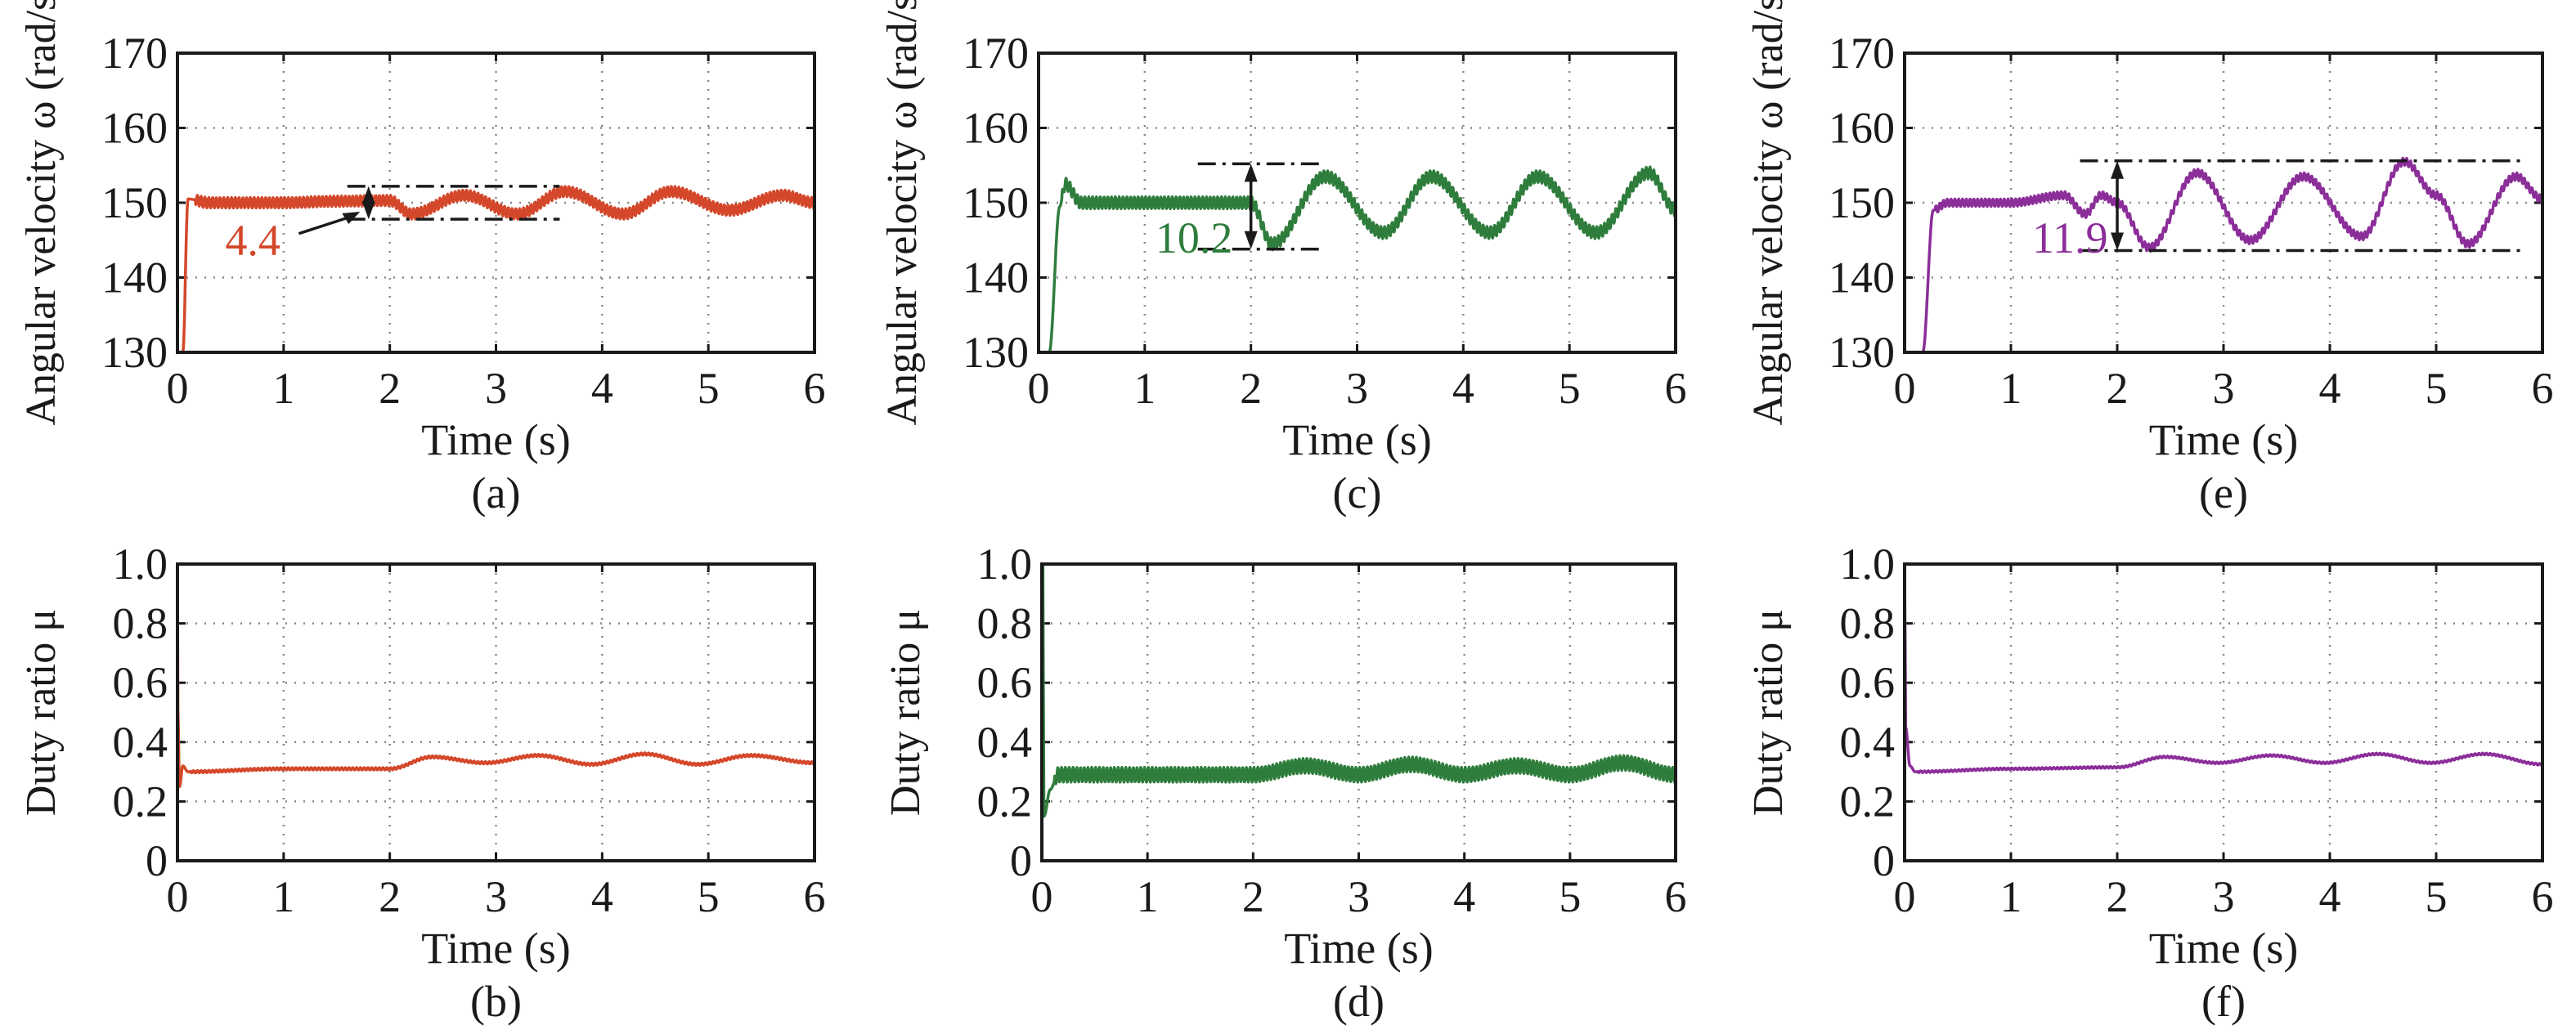 Image resolution: width=2576 pixels, height=1030 pixels. What do you see at coordinates (1362, 259) in the screenshot?
I see `series-line-c` at bounding box center [1362, 259].